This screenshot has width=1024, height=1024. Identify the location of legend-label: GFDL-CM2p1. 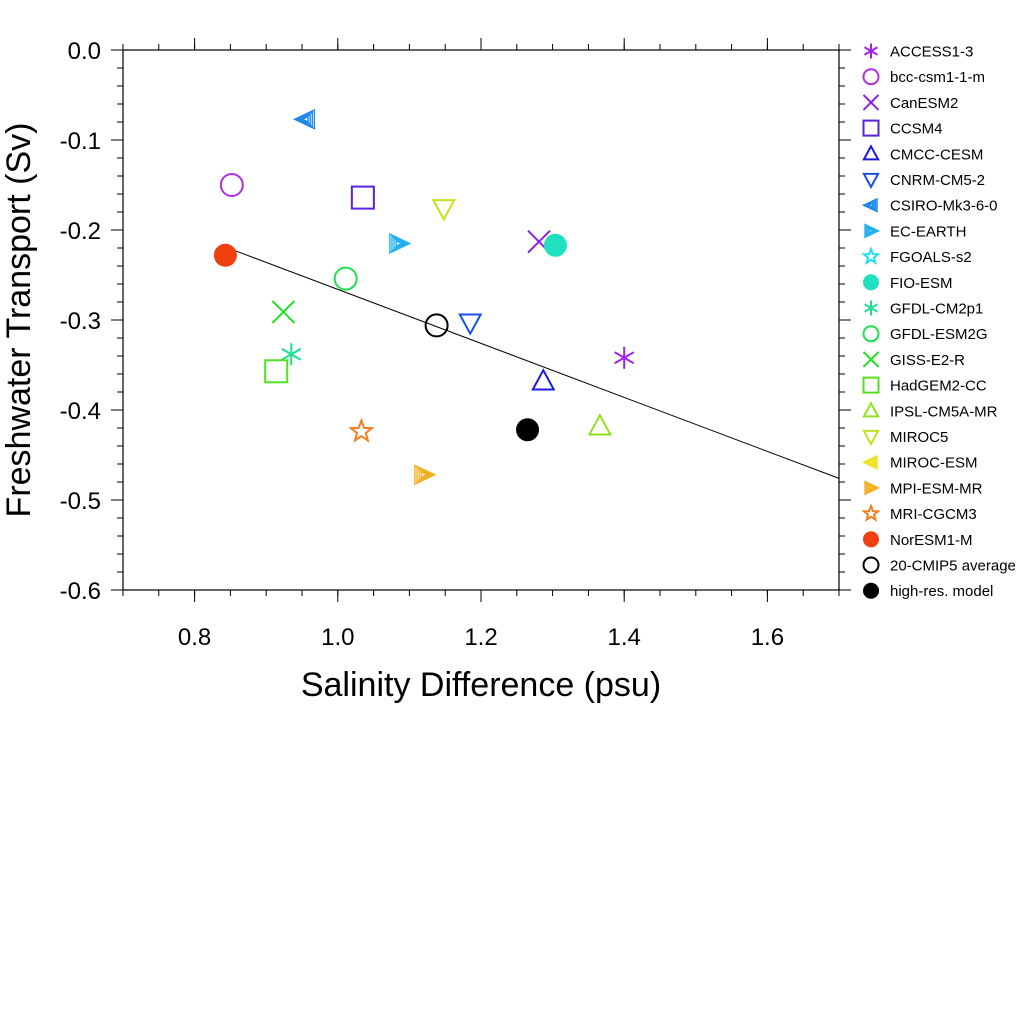
(936, 309).